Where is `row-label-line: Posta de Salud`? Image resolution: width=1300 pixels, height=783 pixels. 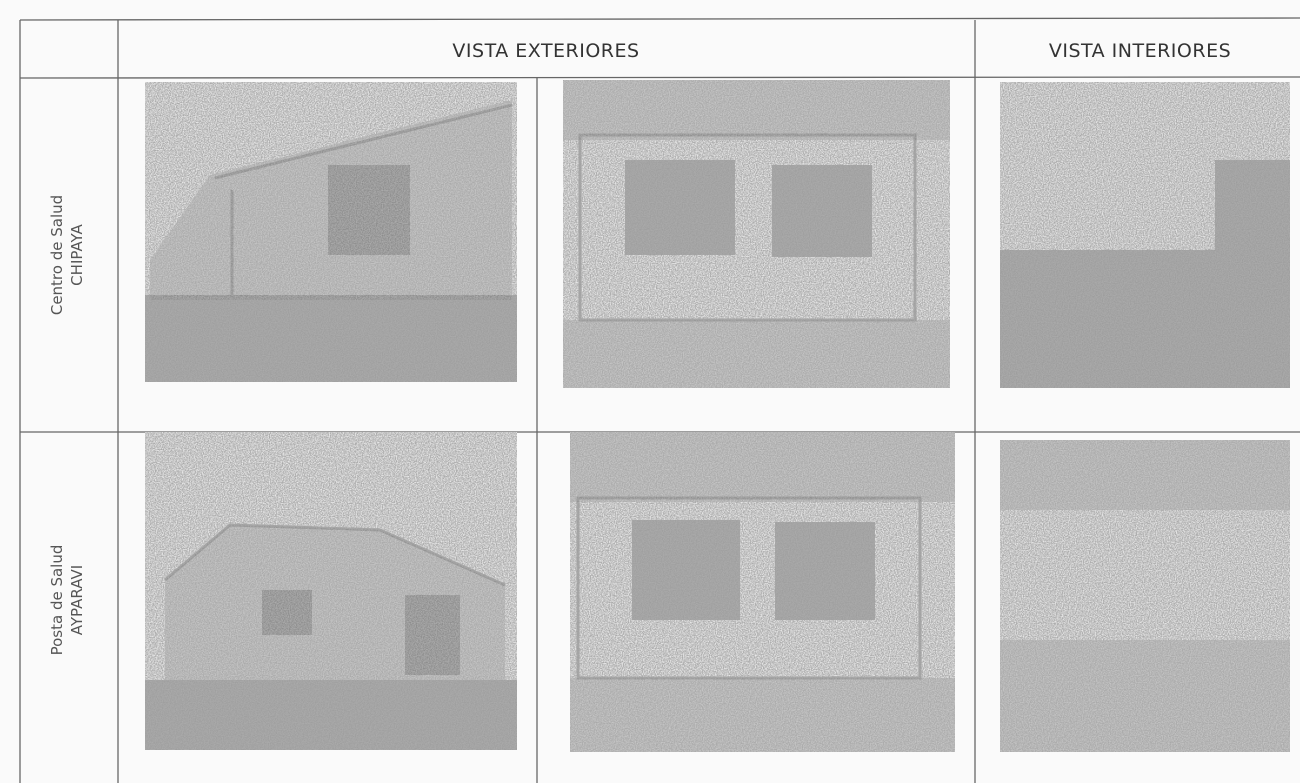 row-label-line: Posta de Salud is located at coordinates (57, 600).